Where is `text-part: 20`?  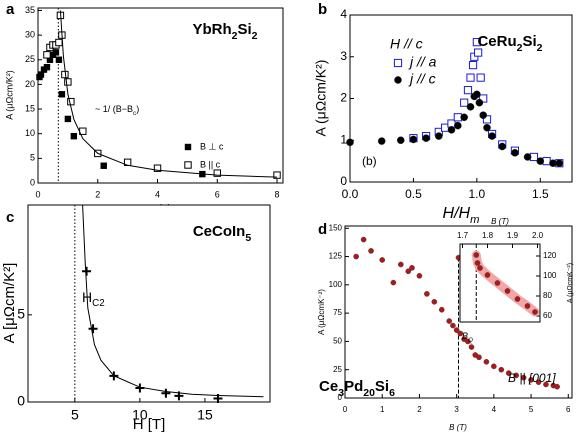 text-part: 20 is located at coordinates (369, 393).